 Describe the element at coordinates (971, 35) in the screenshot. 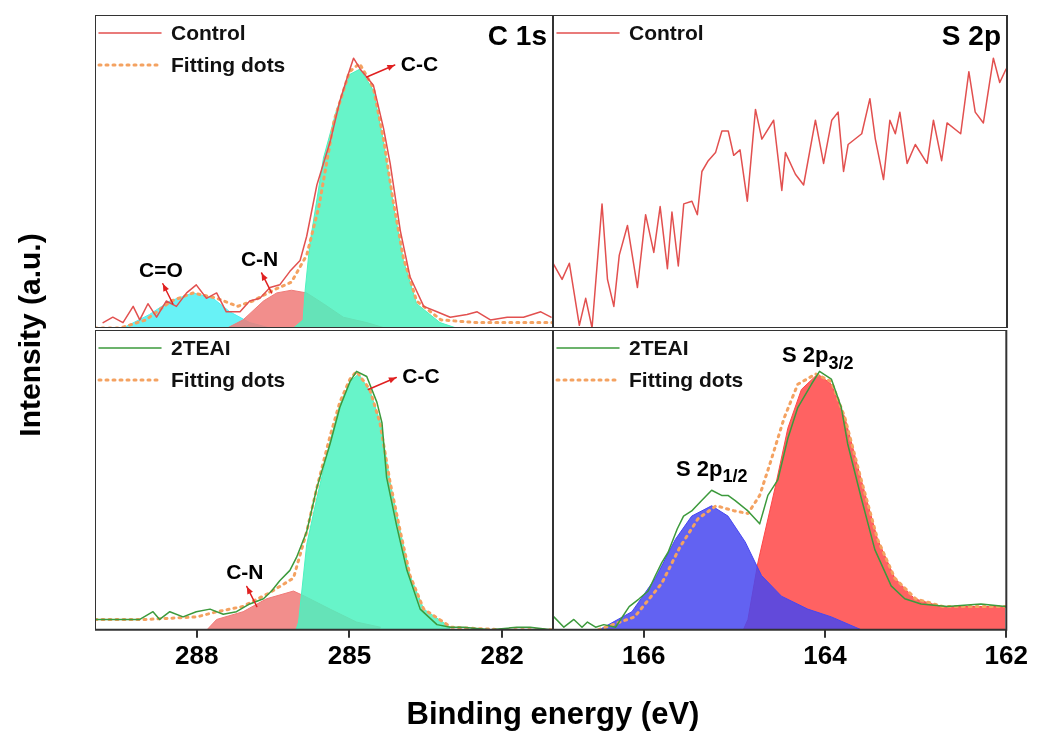

I see `chart-title: S 2p` at that location.